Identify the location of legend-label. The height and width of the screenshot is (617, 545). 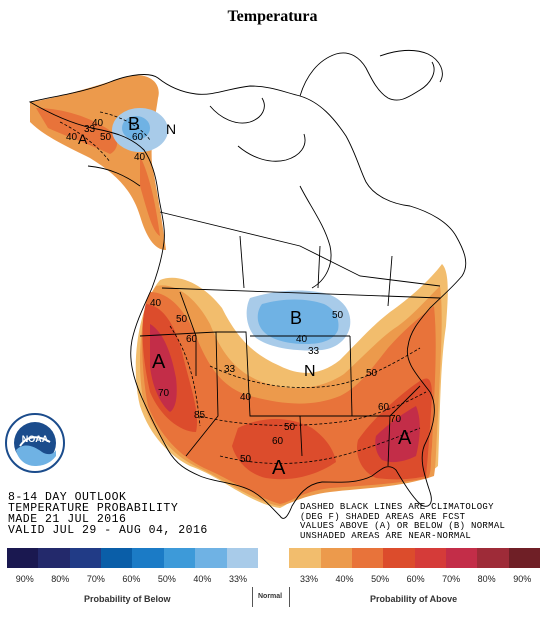
(274, 579).